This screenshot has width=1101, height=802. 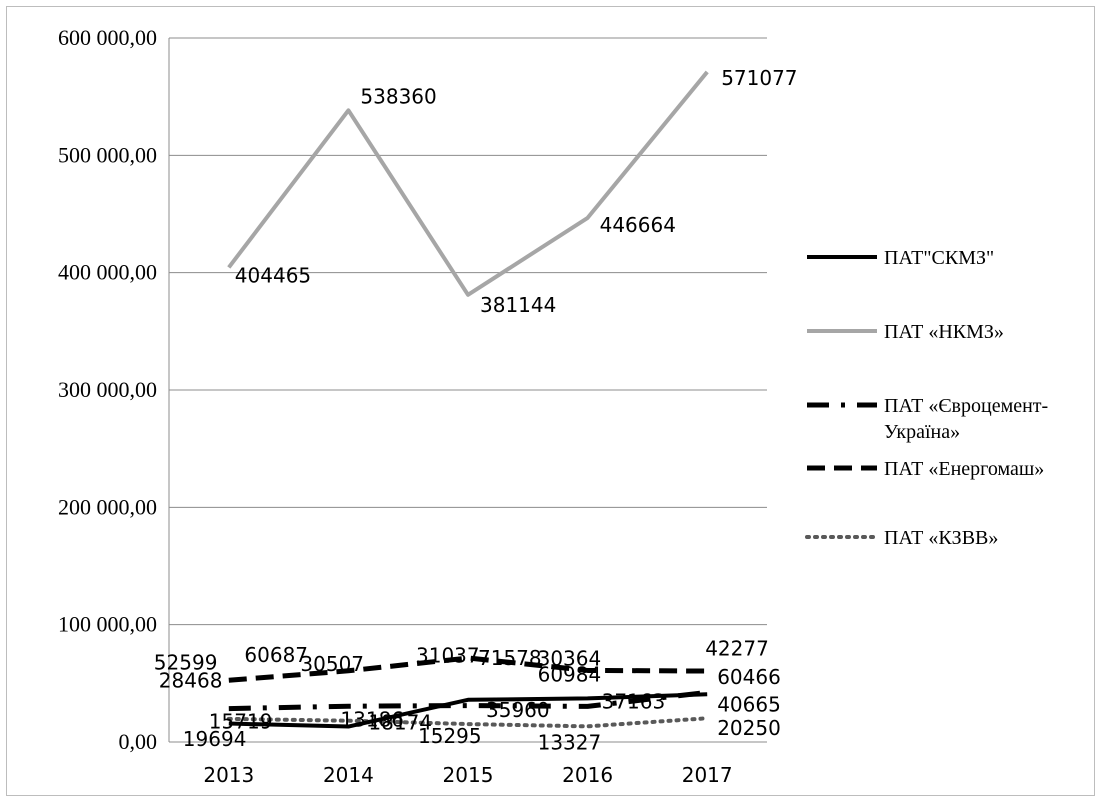 What do you see at coordinates (332, 664) in the screenshot?
I see `data-label-euro: 30507` at bounding box center [332, 664].